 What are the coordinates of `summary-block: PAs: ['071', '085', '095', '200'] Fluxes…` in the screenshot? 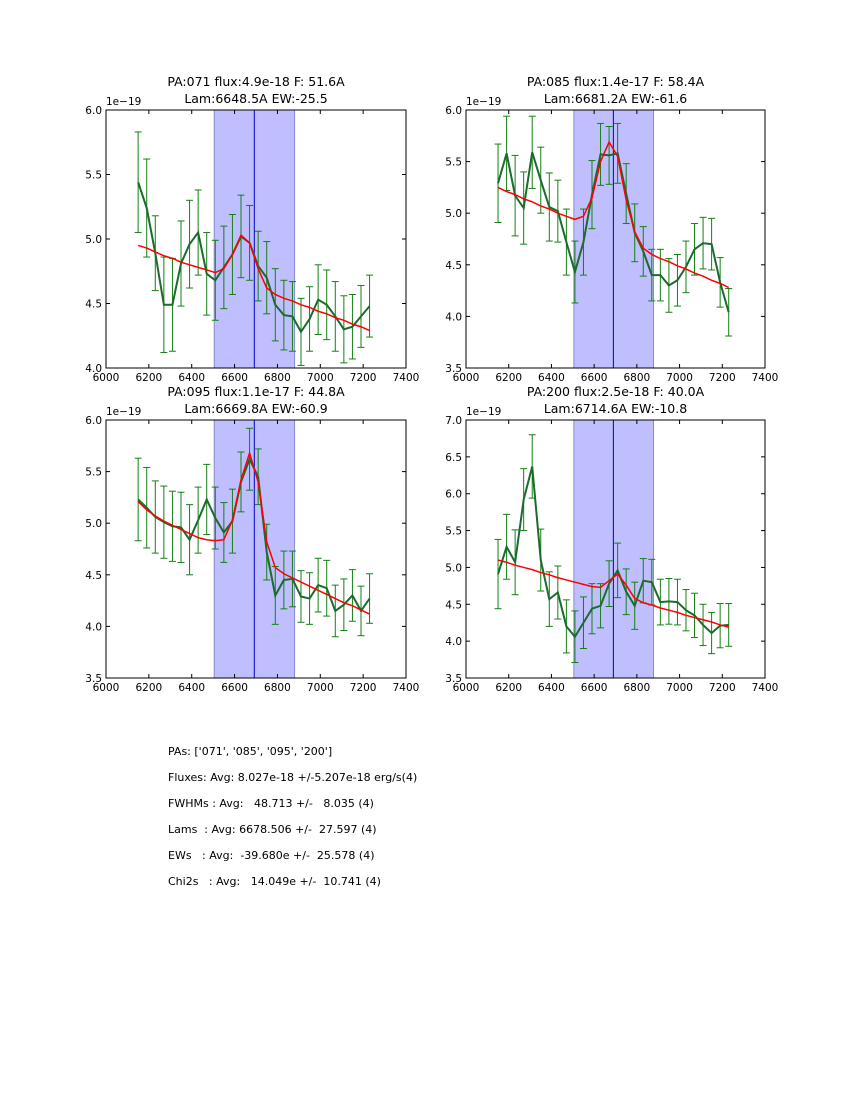 It's located at (292, 823).